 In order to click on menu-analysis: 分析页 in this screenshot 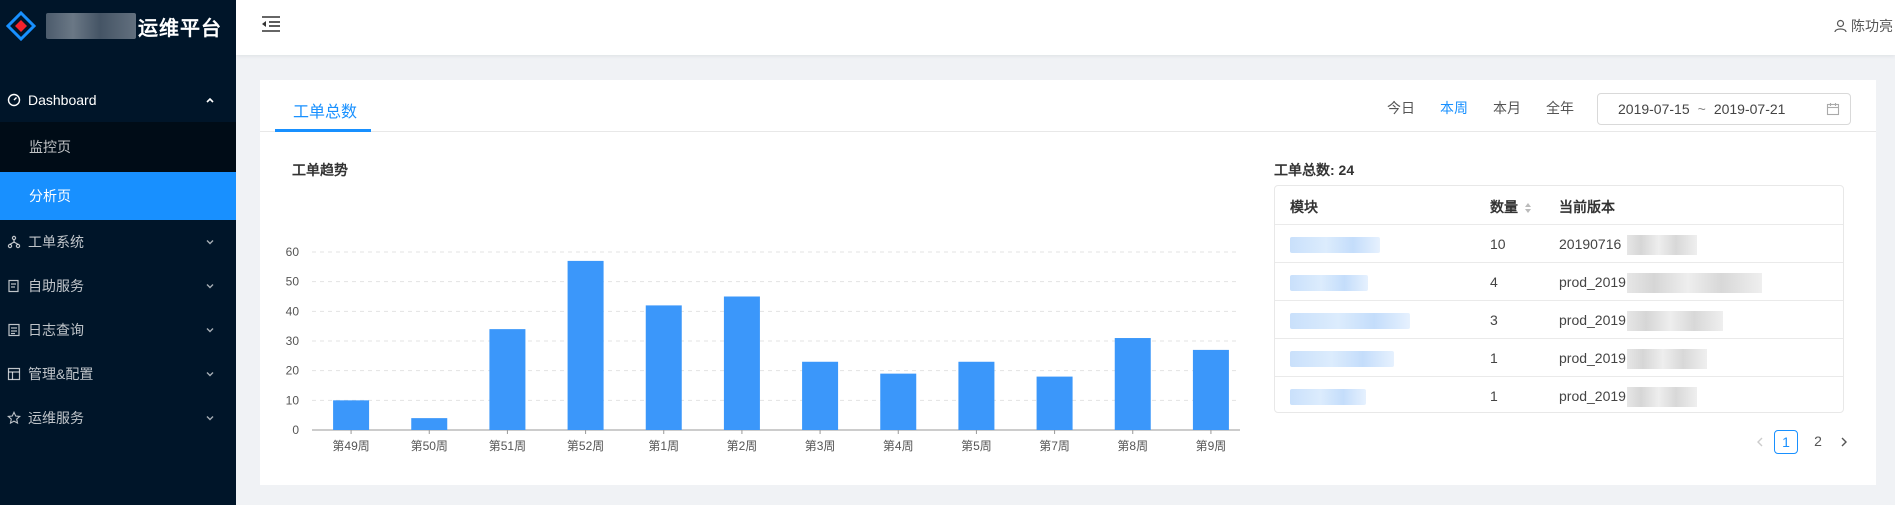, I will do `click(118, 196)`.